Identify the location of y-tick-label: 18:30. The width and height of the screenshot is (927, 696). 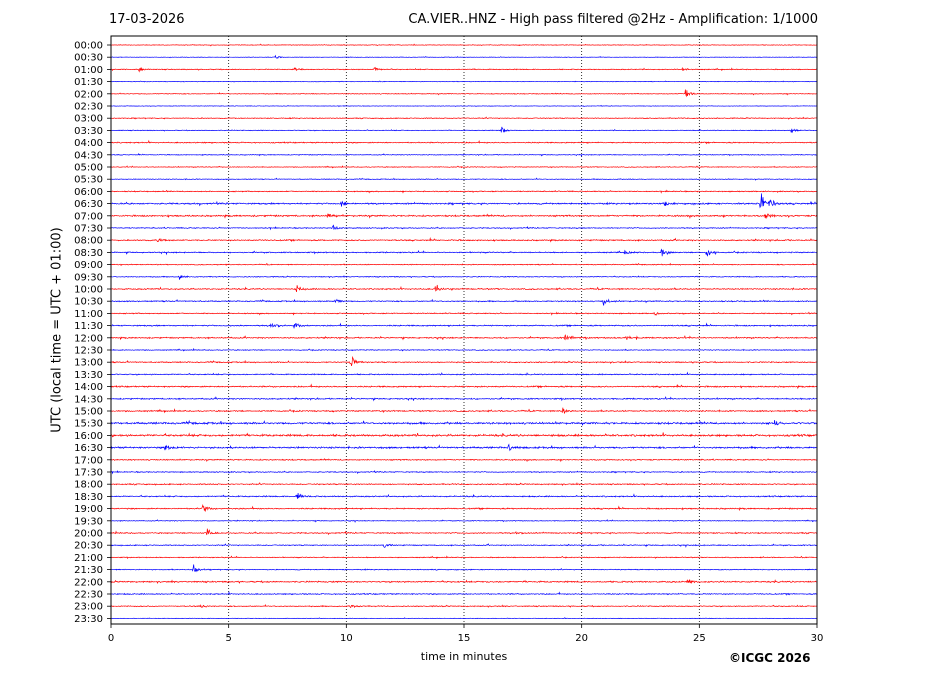
(88, 497).